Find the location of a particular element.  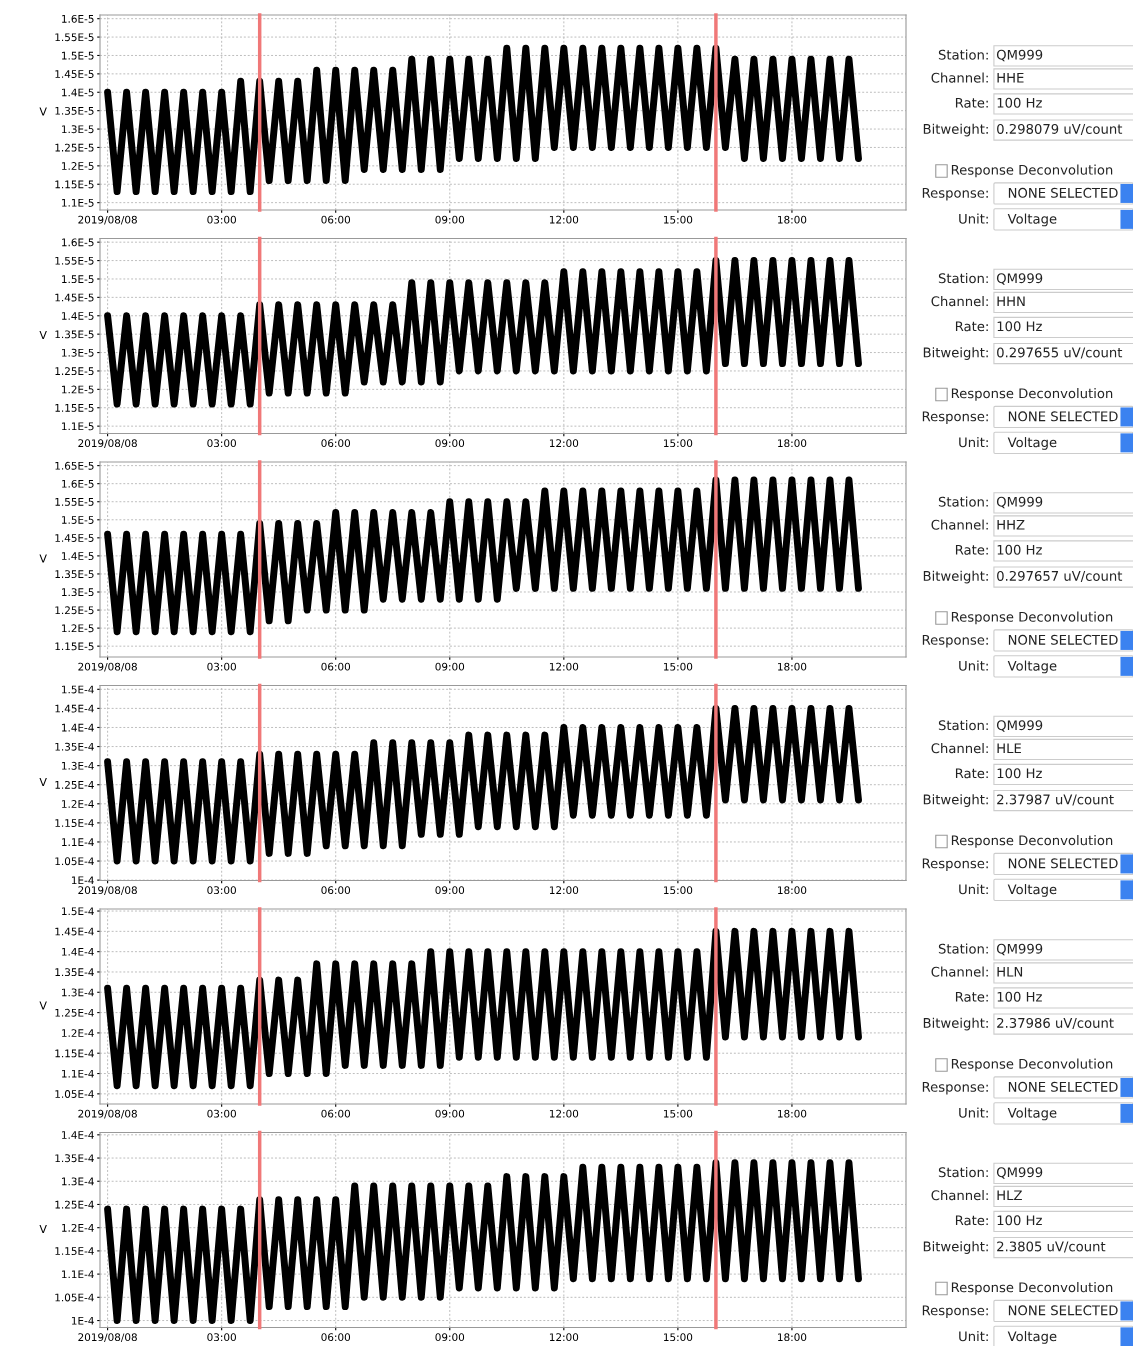

text: 0.298079 uV/count is located at coordinates (1060, 129).